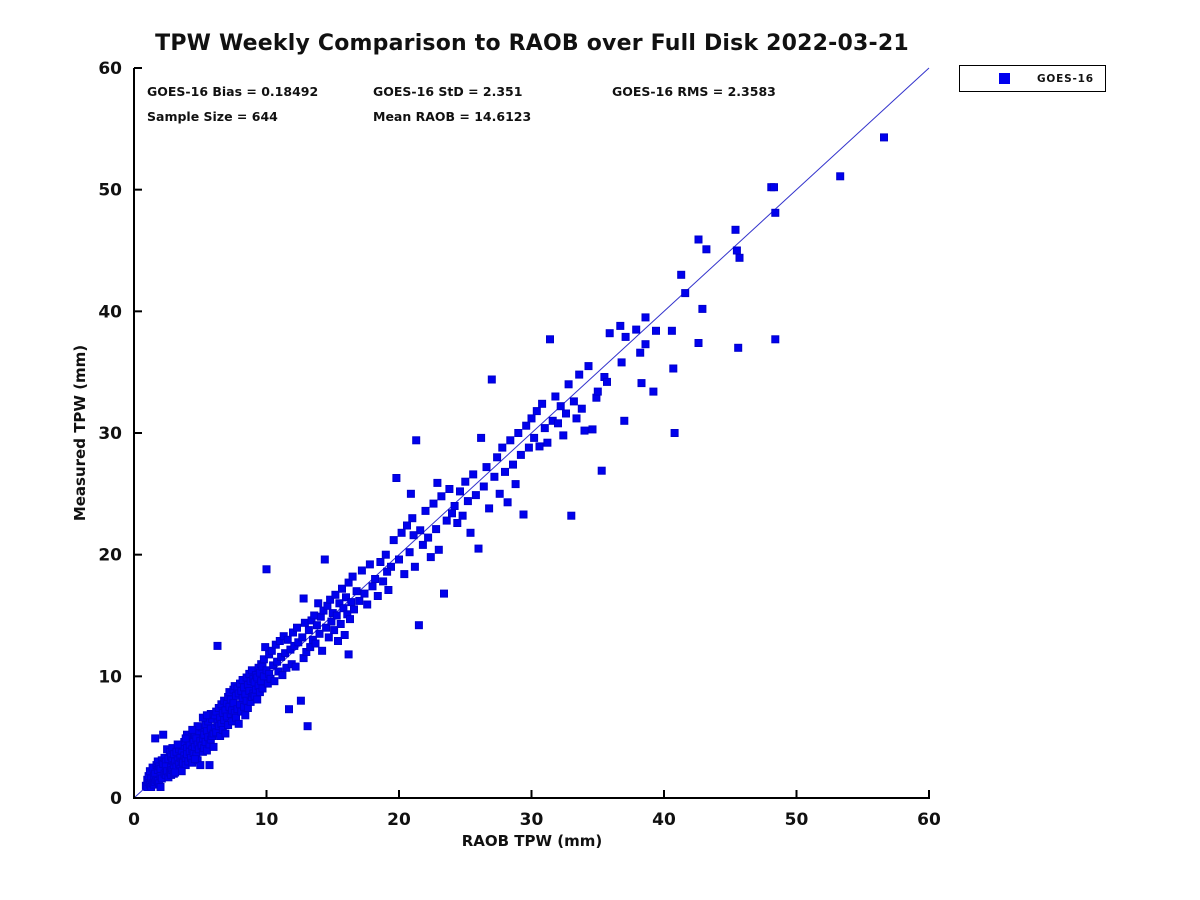 Image resolution: width=1200 pixels, height=900 pixels. What do you see at coordinates (532, 841) in the screenshot?
I see `x-axis-label: RAOB TPW (mm)` at bounding box center [532, 841].